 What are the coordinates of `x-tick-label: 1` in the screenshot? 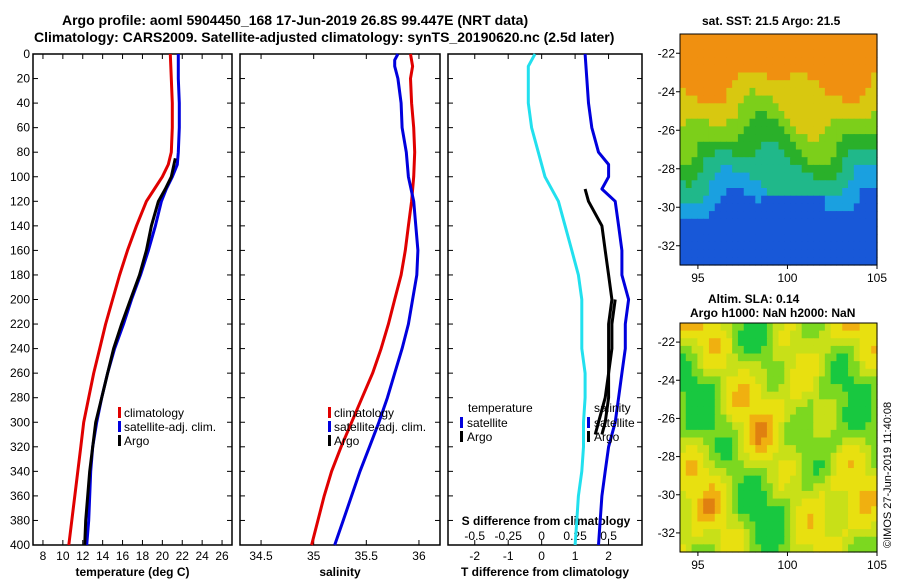 It's located at (575, 556).